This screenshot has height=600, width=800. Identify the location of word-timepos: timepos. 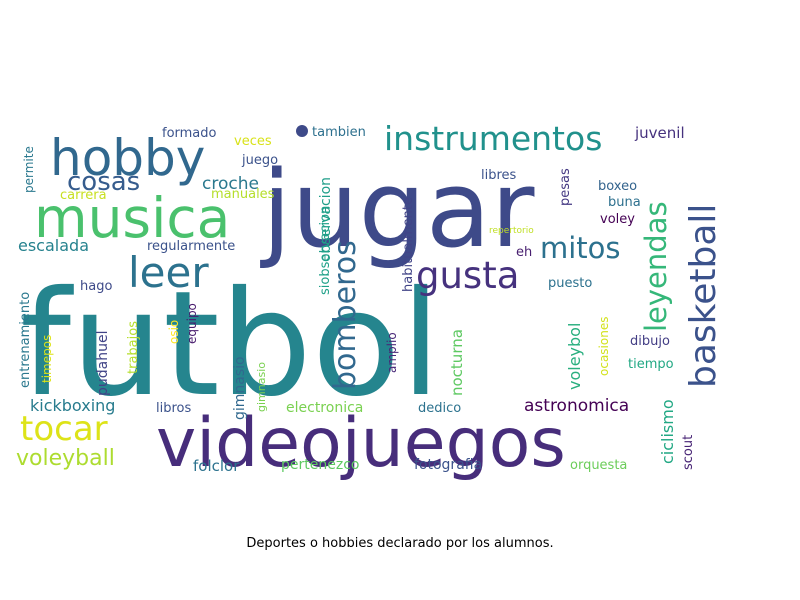
(47, 359).